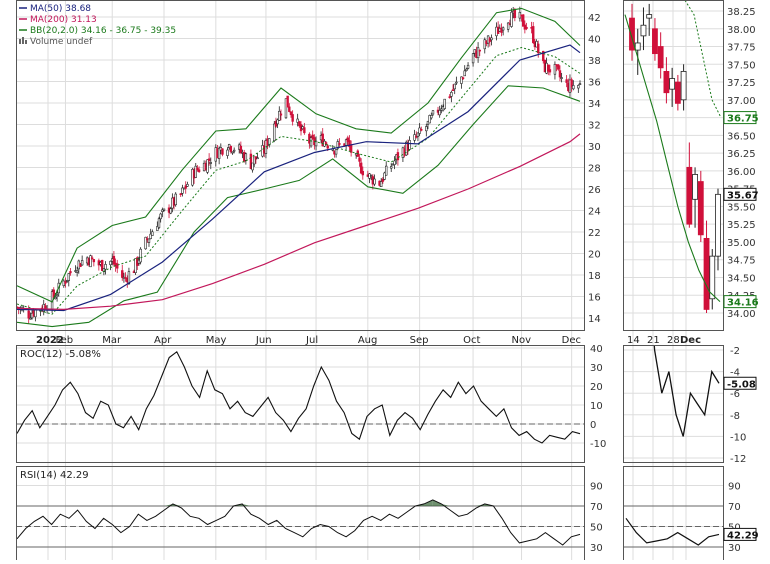 This screenshot has height=564, width=770. Describe the element at coordinates (740, 194) in the screenshot. I see `last-price-tag-box` at that location.